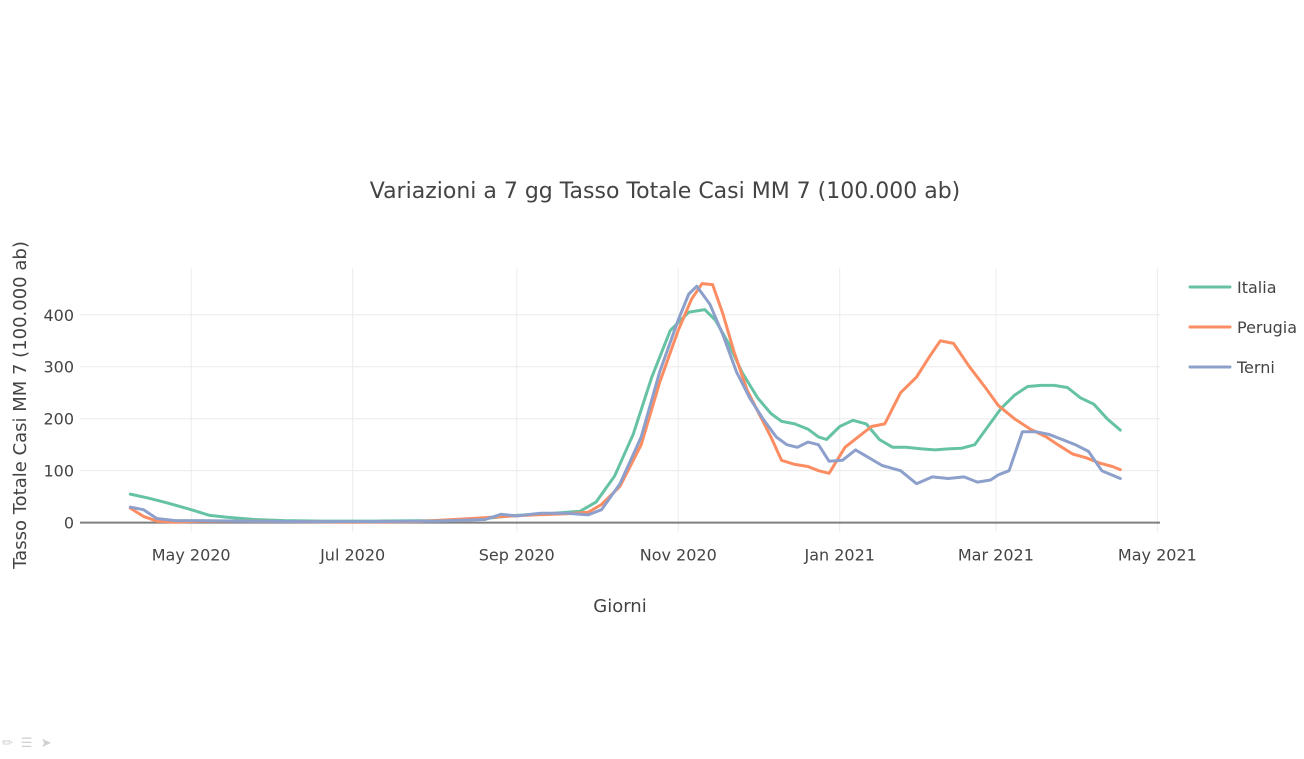 The image size is (1304, 759). I want to click on legend-item-perugia: Perugia, so click(1242, 327).